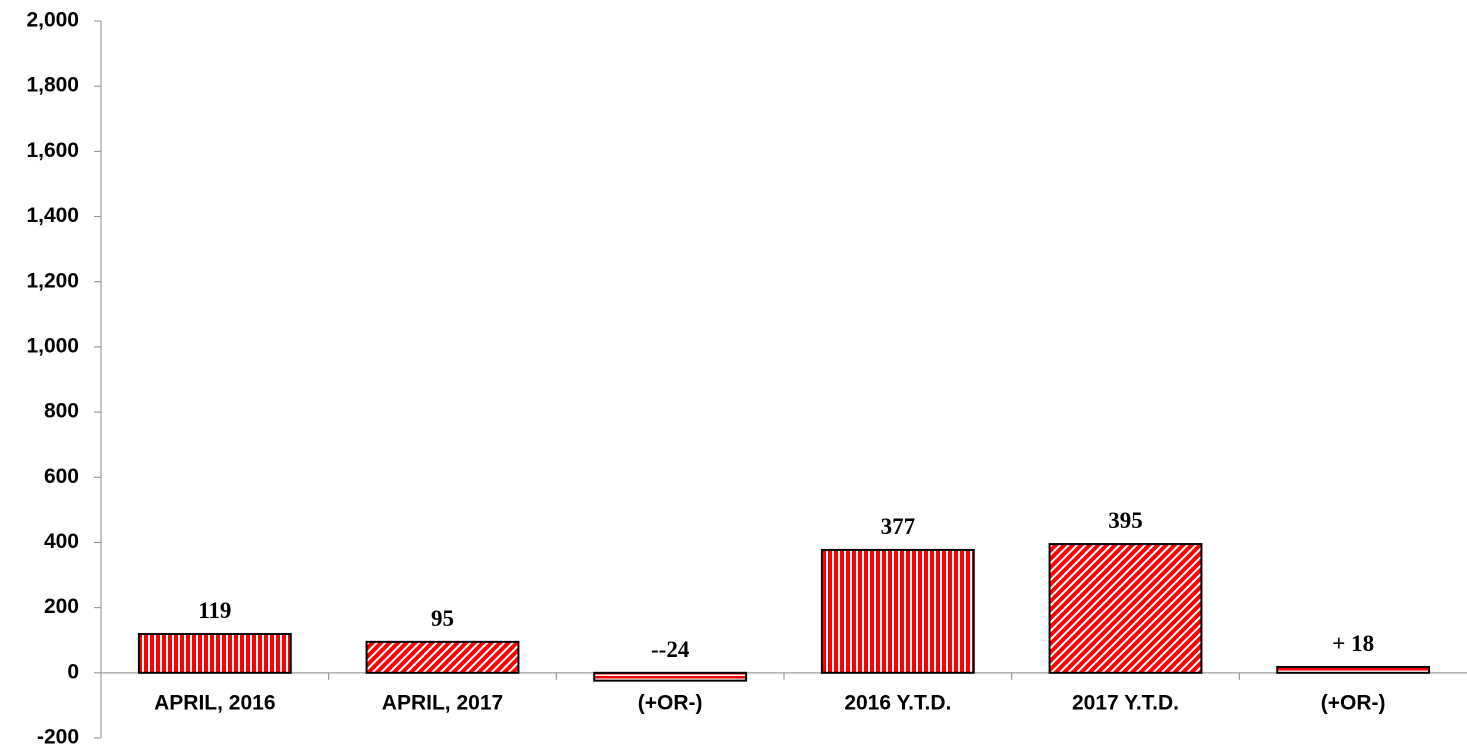  What do you see at coordinates (442, 702) in the screenshot?
I see `x-tick-label: APRIL, 2017` at bounding box center [442, 702].